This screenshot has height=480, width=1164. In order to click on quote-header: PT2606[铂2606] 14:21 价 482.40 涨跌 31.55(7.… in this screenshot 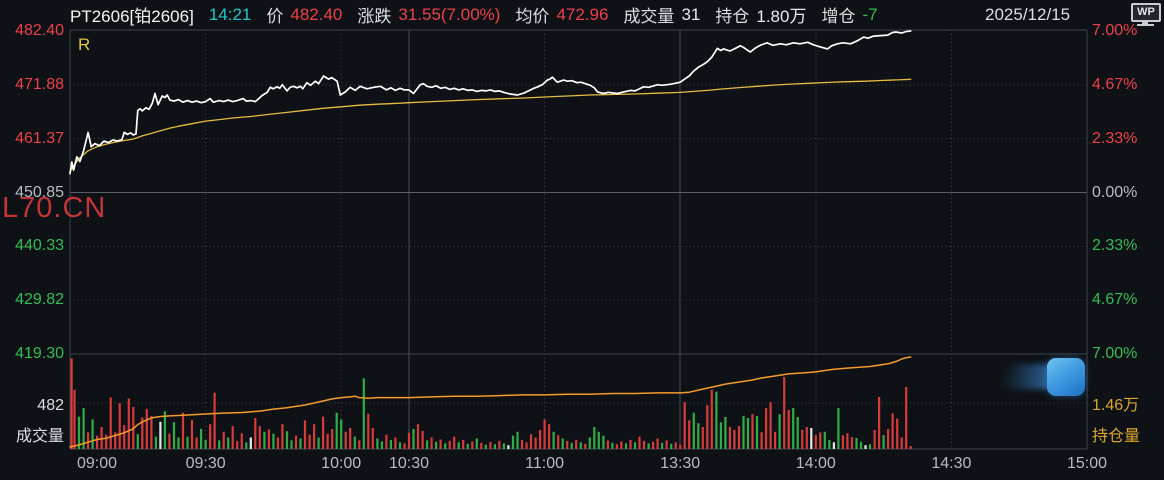, I will do `click(474, 14)`.